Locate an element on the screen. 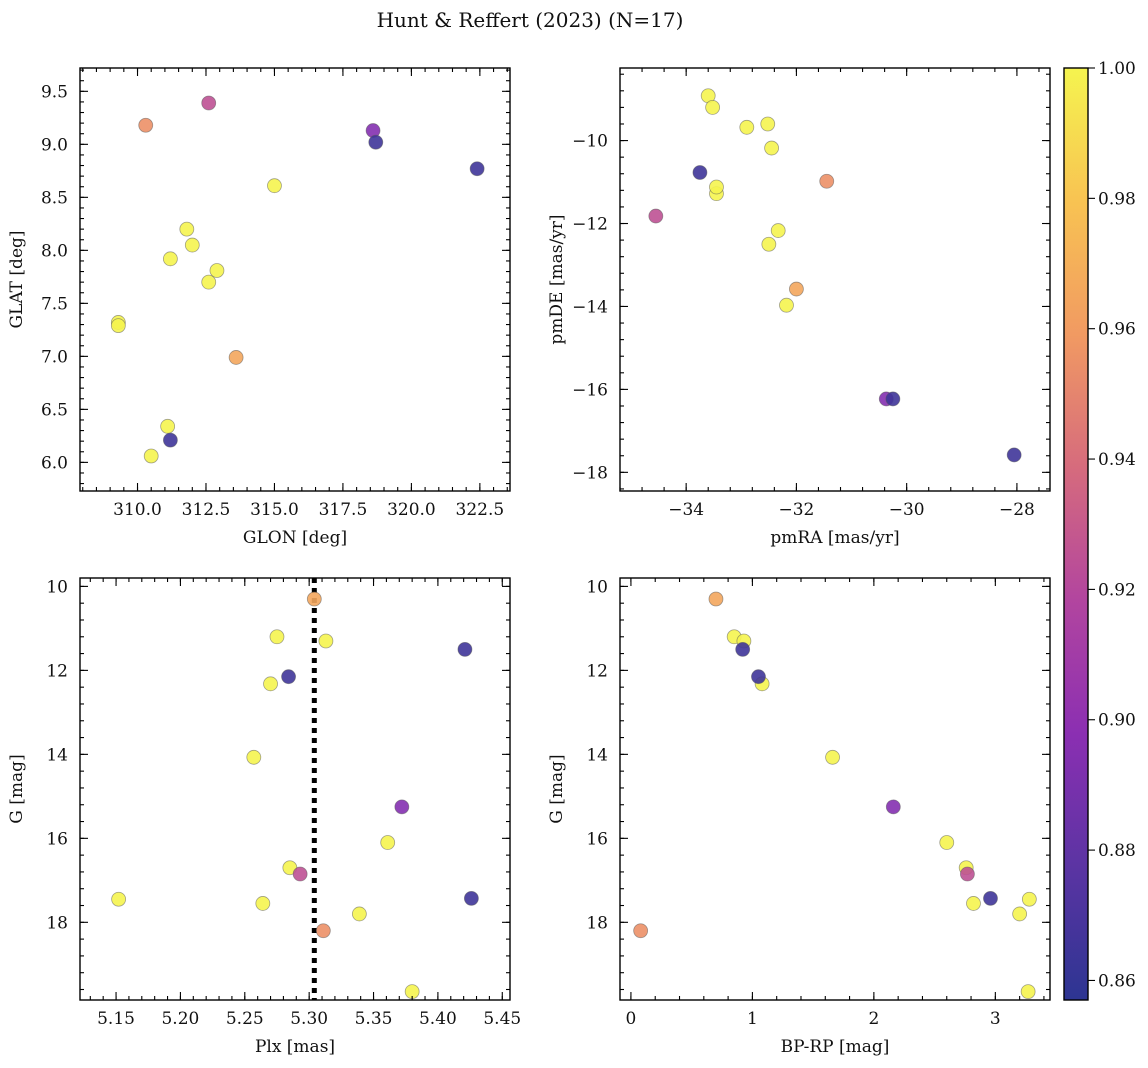  y-tick-label: −16 is located at coordinates (590, 390).